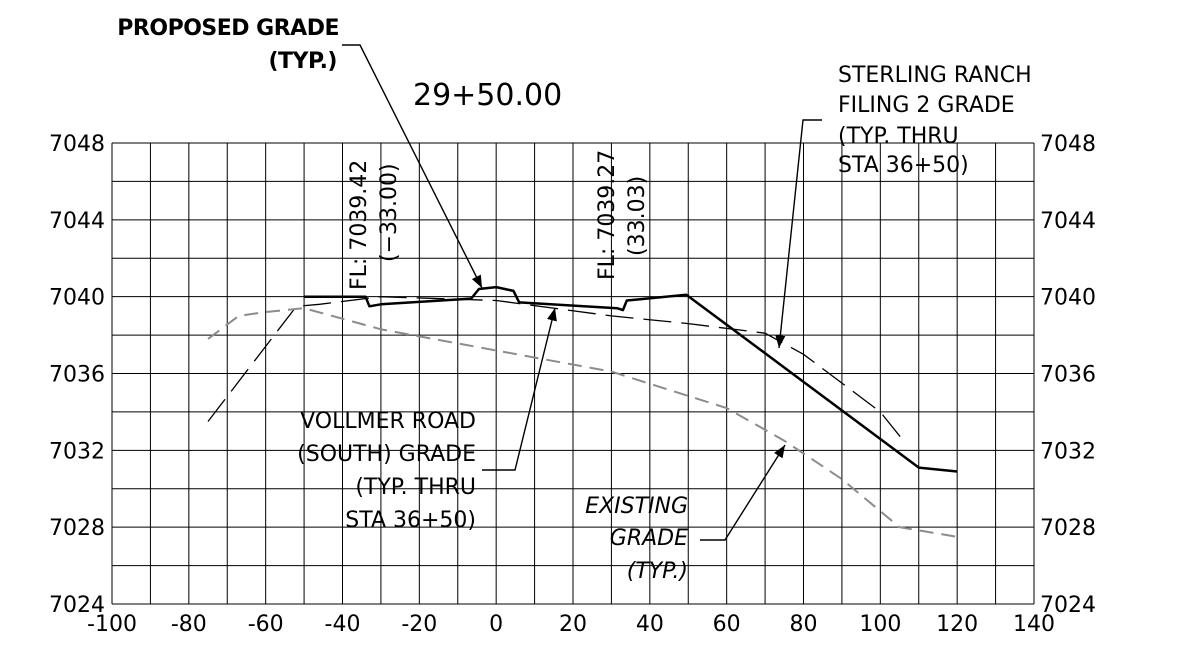  What do you see at coordinates (189, 624) in the screenshot?
I see `x-tick-label: -80` at bounding box center [189, 624].